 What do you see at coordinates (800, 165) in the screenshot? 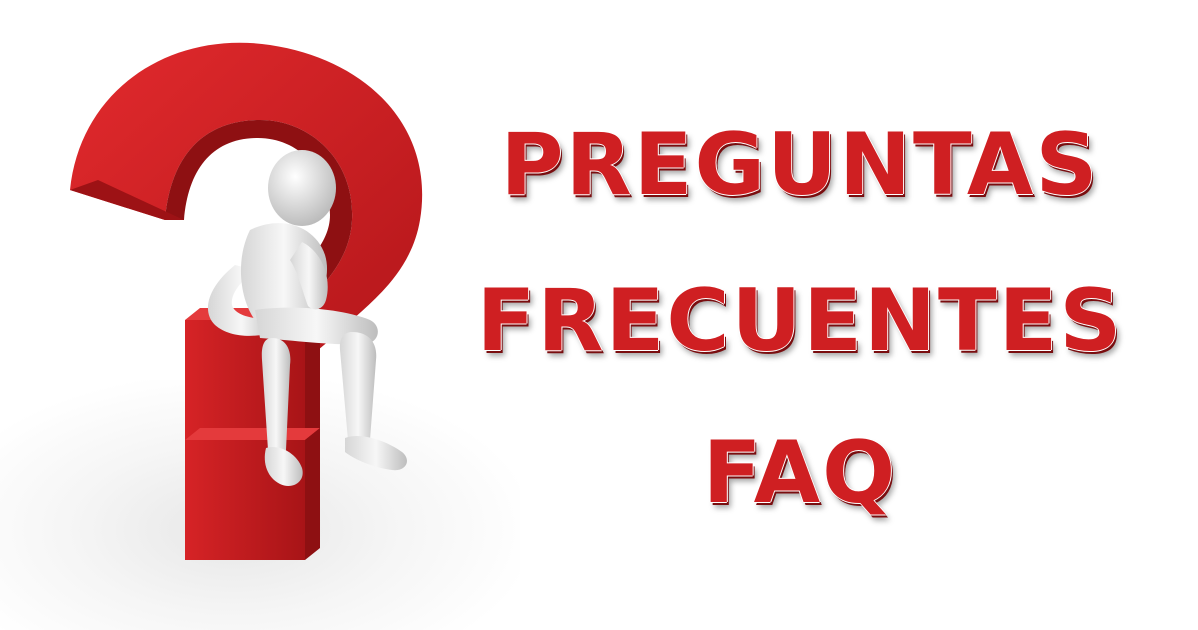
I see `title-line-preguntas: PREGUNTAS` at bounding box center [800, 165].